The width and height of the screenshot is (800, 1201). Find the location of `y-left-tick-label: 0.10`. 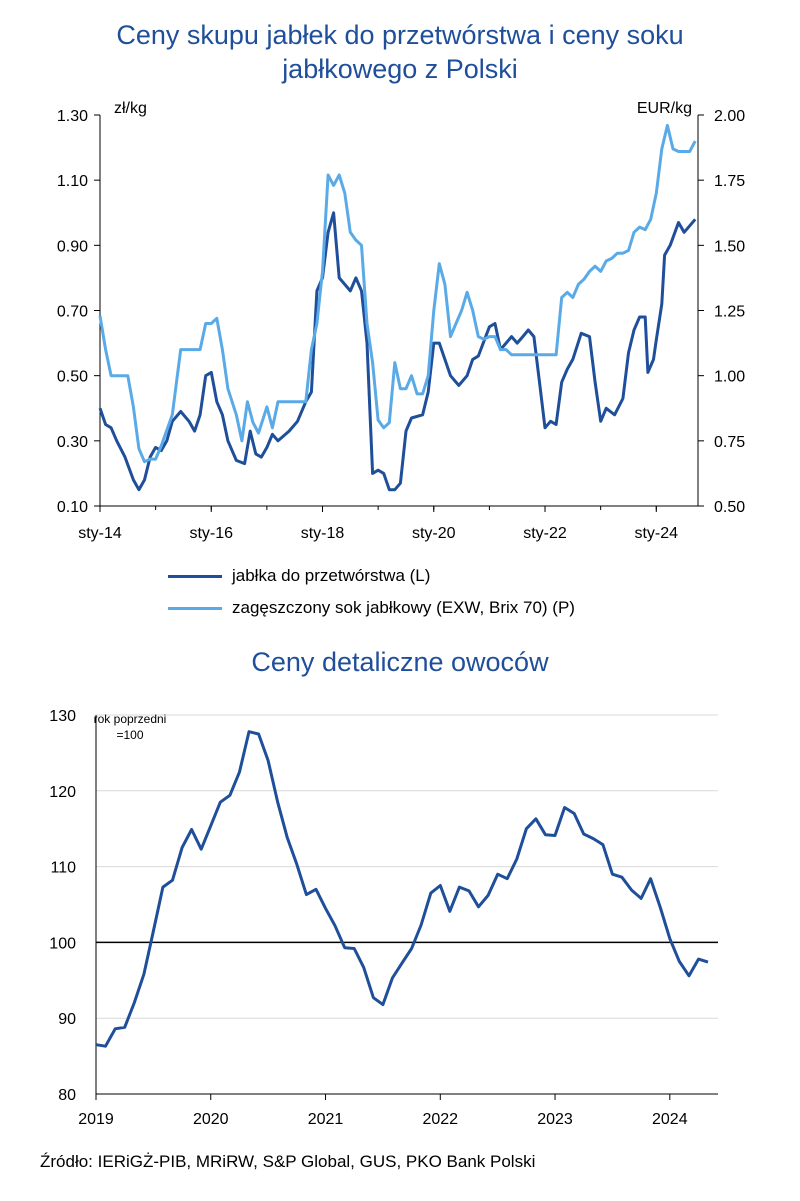

y-left-tick-label: 0.10 is located at coordinates (72, 507).